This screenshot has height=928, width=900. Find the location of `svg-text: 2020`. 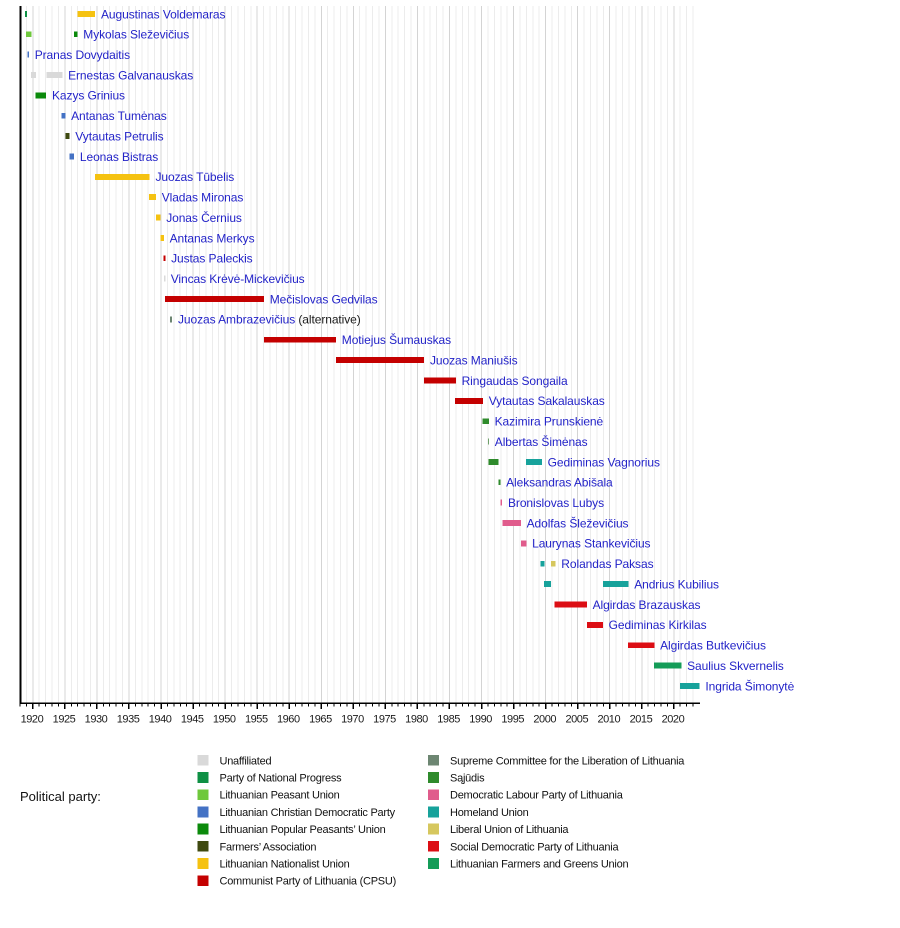

svg-text: 2020 is located at coordinates (673, 719).